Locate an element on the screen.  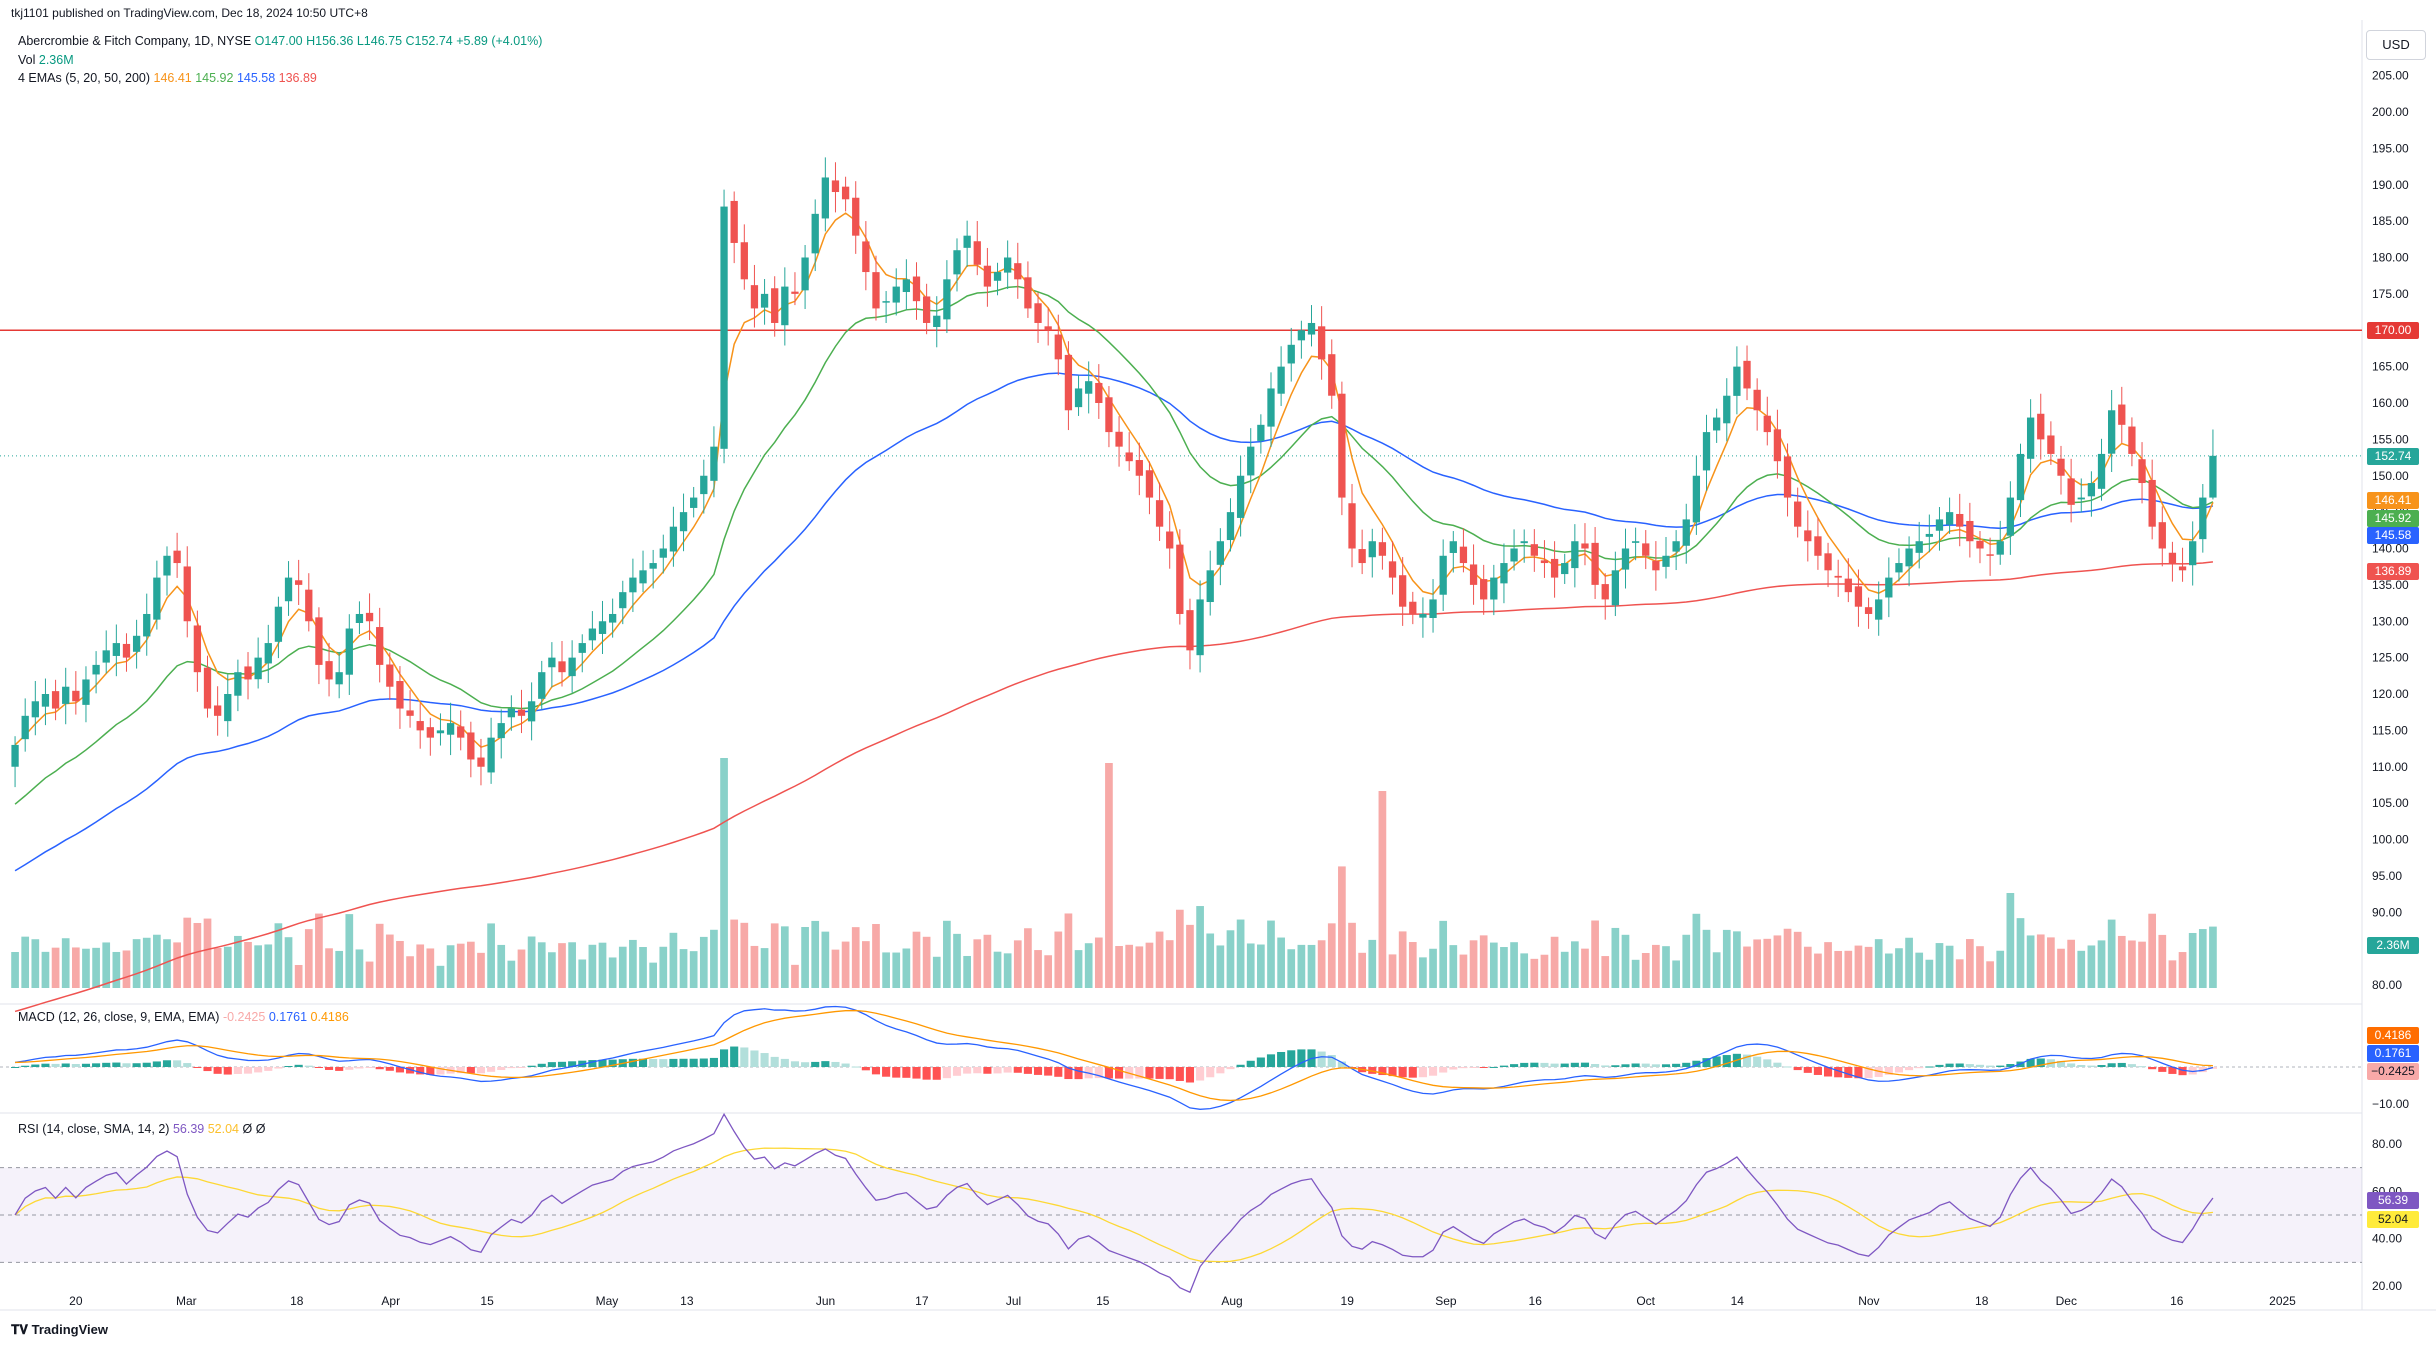
volume-label: Vol is located at coordinates (27, 60).